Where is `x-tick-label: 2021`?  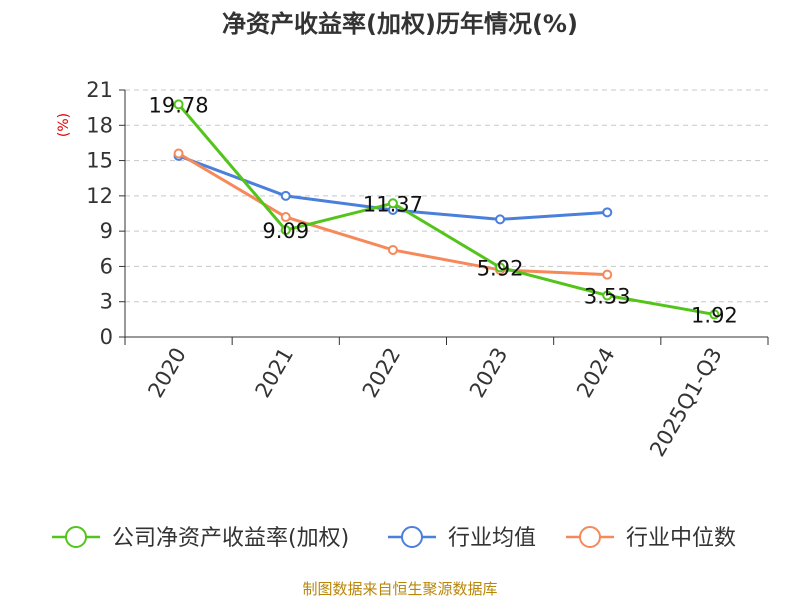
x-tick-label: 2021 is located at coordinates (275, 373).